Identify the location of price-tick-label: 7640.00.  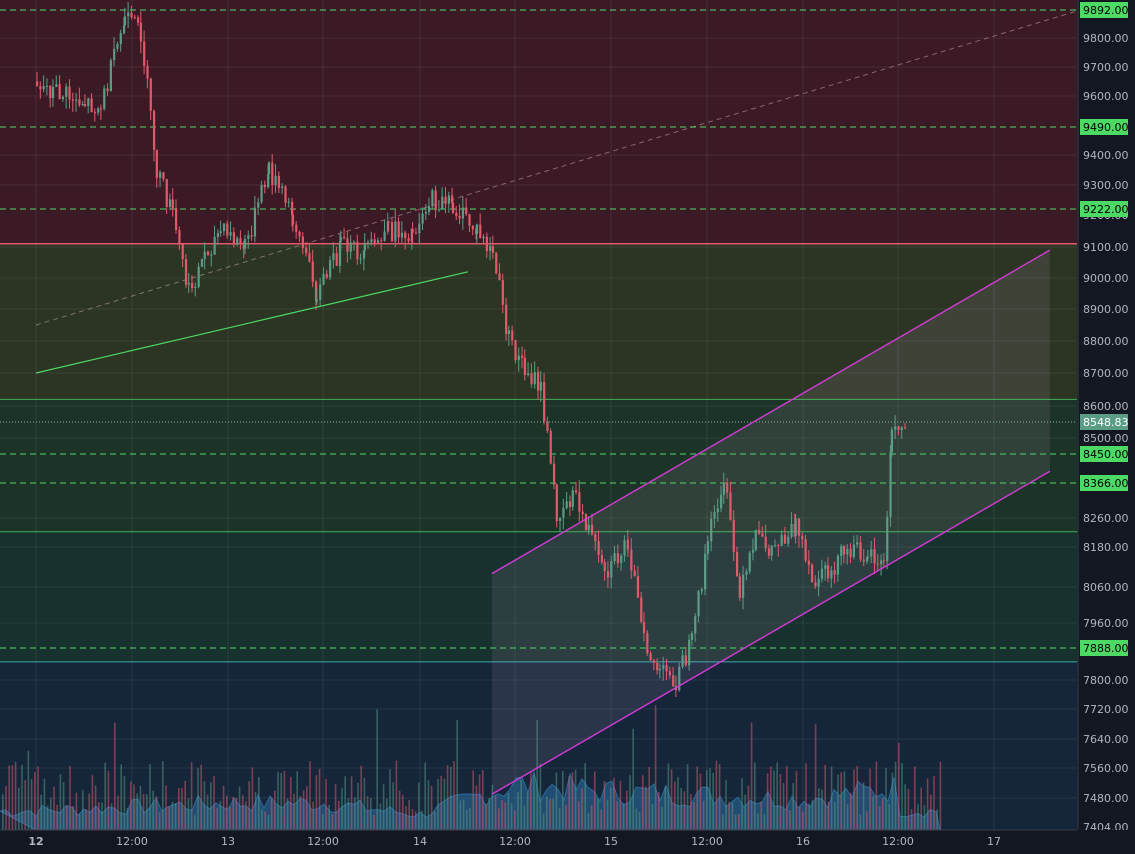
(1106, 739).